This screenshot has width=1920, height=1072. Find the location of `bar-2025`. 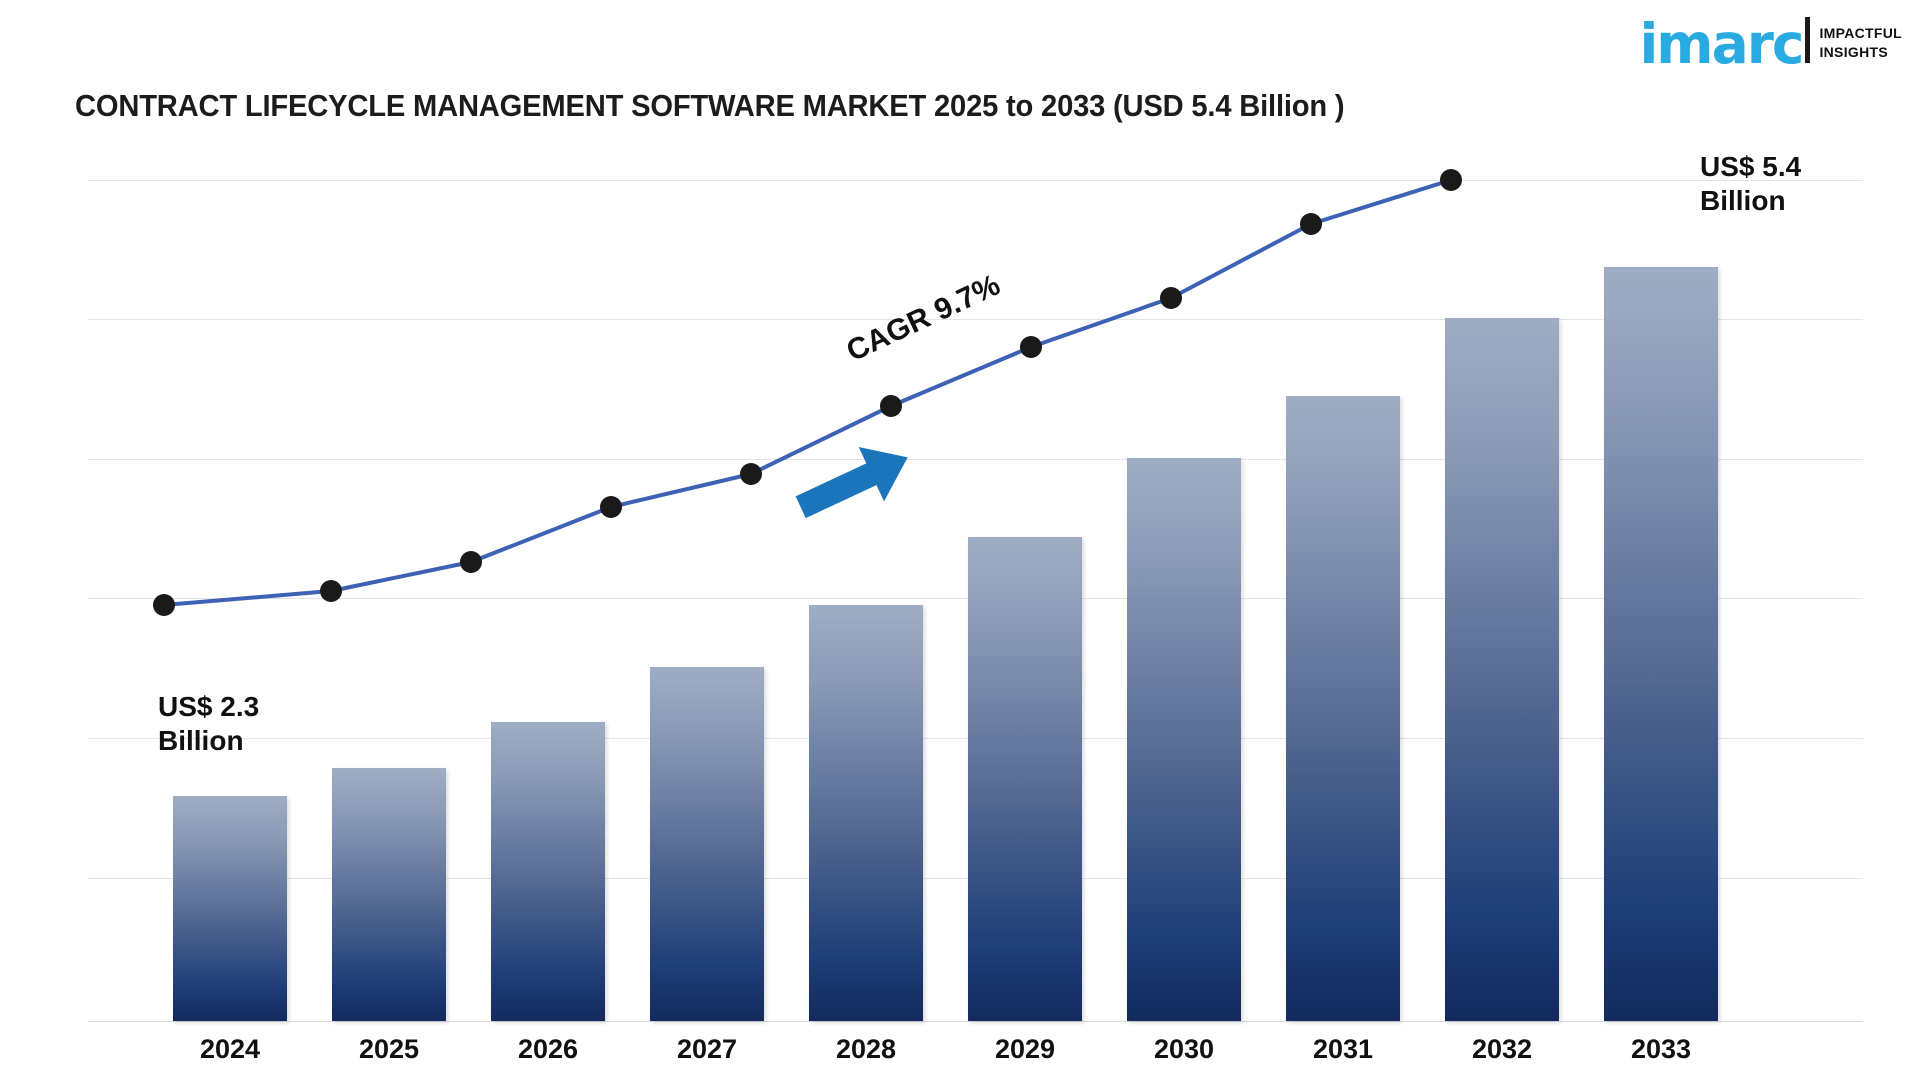

bar-2025 is located at coordinates (389, 894).